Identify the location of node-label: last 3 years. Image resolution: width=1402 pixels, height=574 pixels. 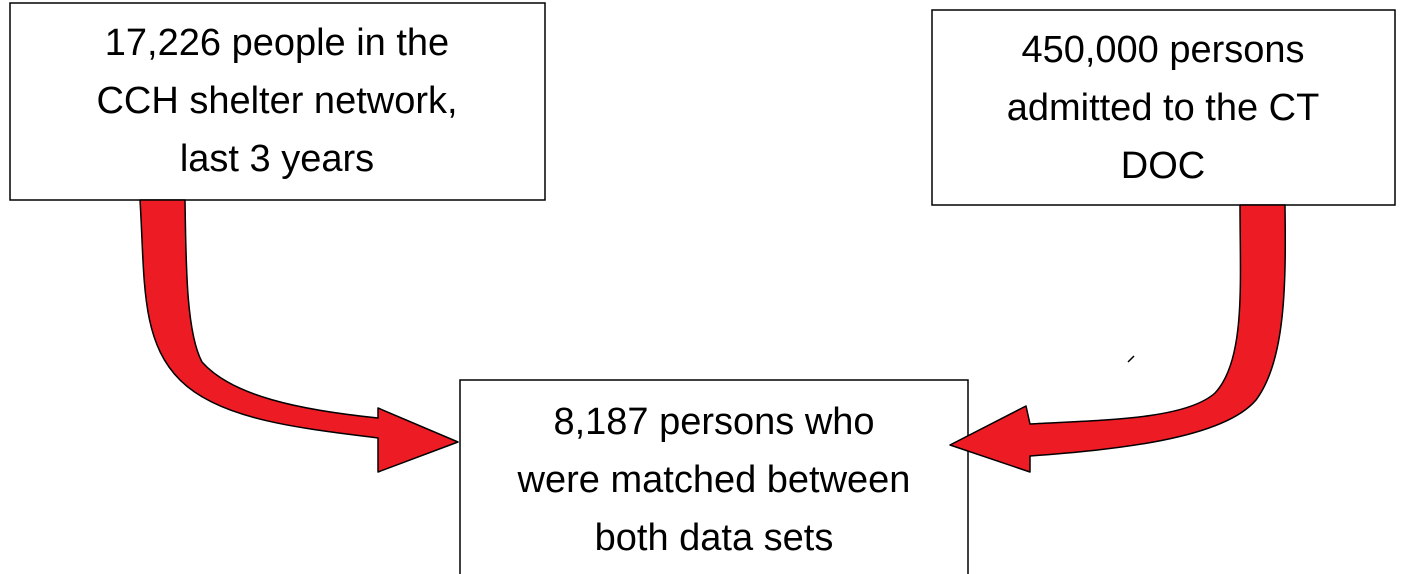
(277, 159).